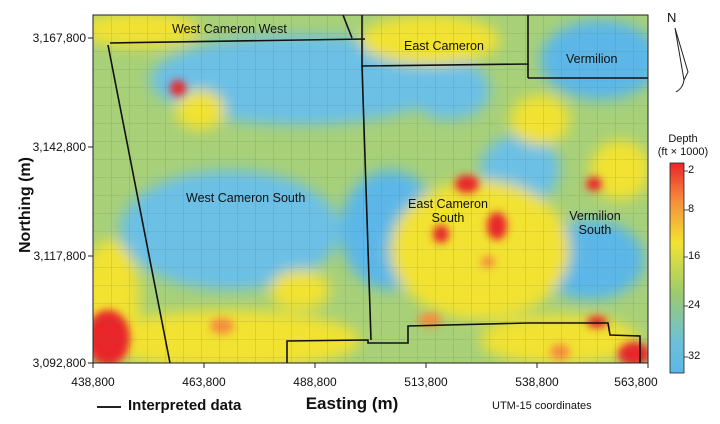  What do you see at coordinates (246, 198) in the screenshot?
I see `region-label-west-cameron-south: West Cameron South` at bounding box center [246, 198].